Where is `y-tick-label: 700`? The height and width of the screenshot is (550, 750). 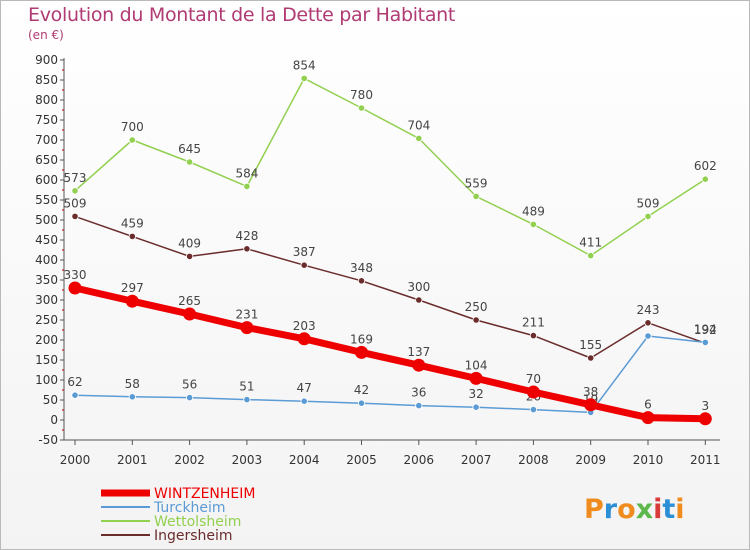
y-tick-label: 700 is located at coordinates (46, 140).